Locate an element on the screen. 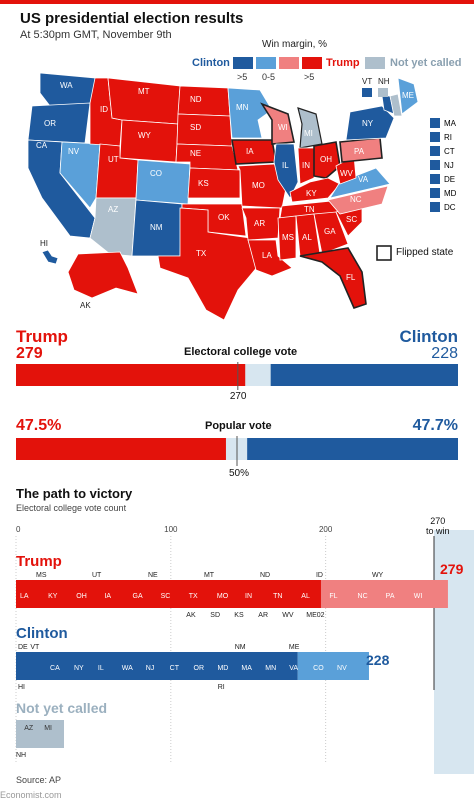 This screenshot has height=801, width=474. path-trump-top-ut: UT is located at coordinates (97, 575).